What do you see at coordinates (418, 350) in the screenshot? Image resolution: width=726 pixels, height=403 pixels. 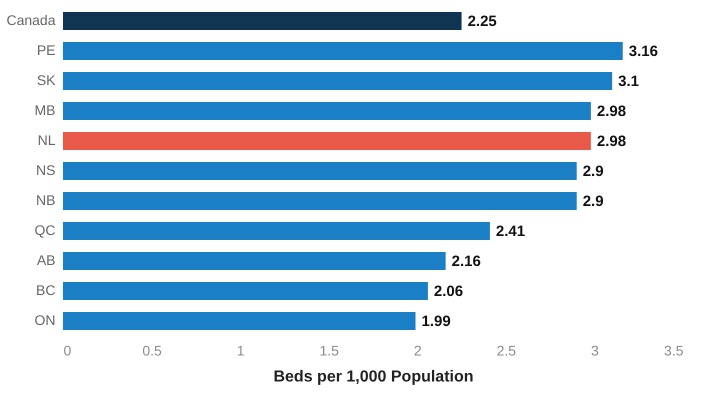 I see `x-tick-label: 2` at bounding box center [418, 350].